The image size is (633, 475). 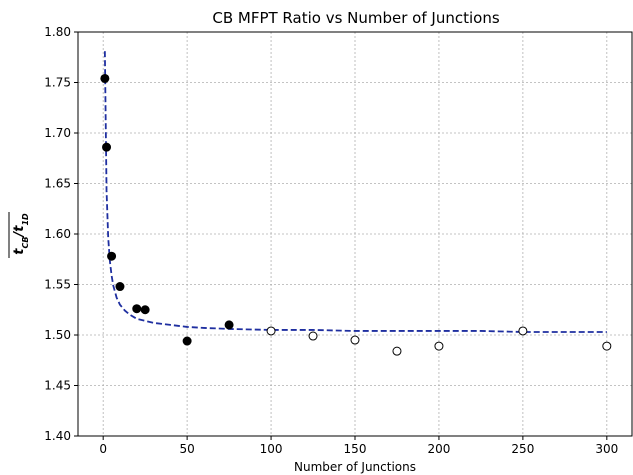 What do you see at coordinates (186, 449) in the screenshot?
I see `x-tick-label: 50` at bounding box center [186, 449].